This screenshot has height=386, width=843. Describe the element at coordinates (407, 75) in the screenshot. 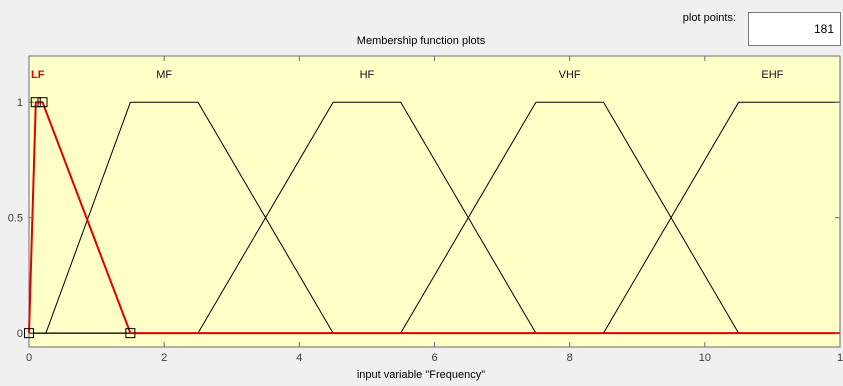

I see `mf-labels: LF MF HF VHF EHF` at that location.